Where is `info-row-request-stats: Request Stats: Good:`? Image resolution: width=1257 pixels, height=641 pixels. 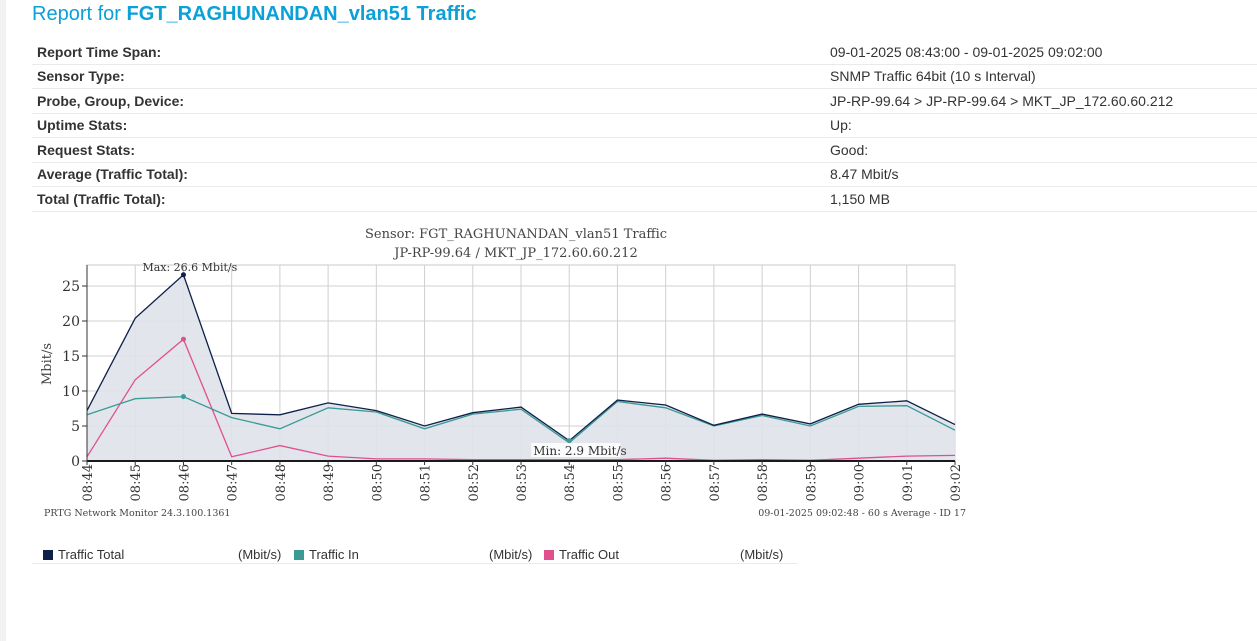 info-row-request-stats: Request Stats: Good: is located at coordinates (644, 150).